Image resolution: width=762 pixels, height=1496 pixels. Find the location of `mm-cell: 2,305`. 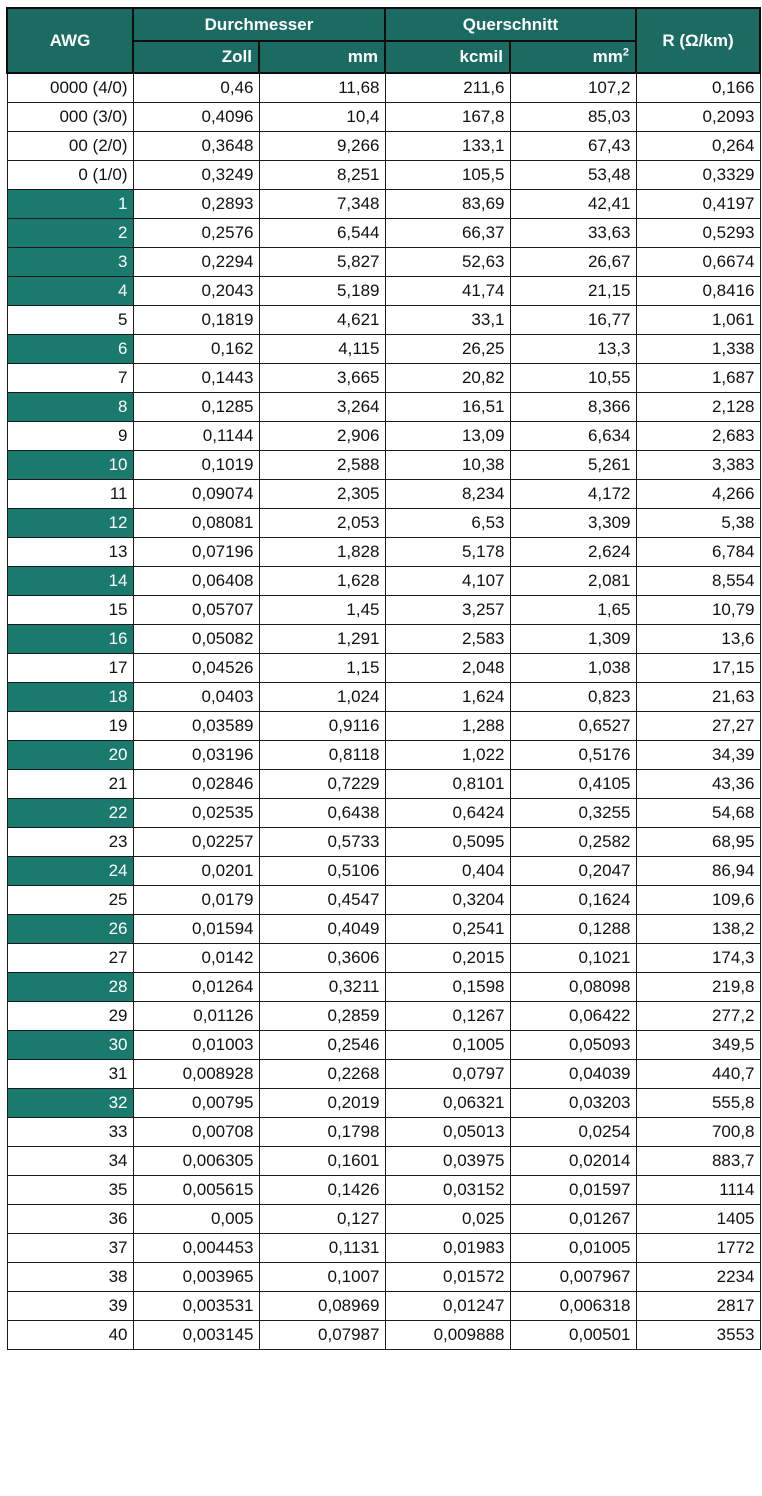

mm-cell: 2,305 is located at coordinates (322, 494).